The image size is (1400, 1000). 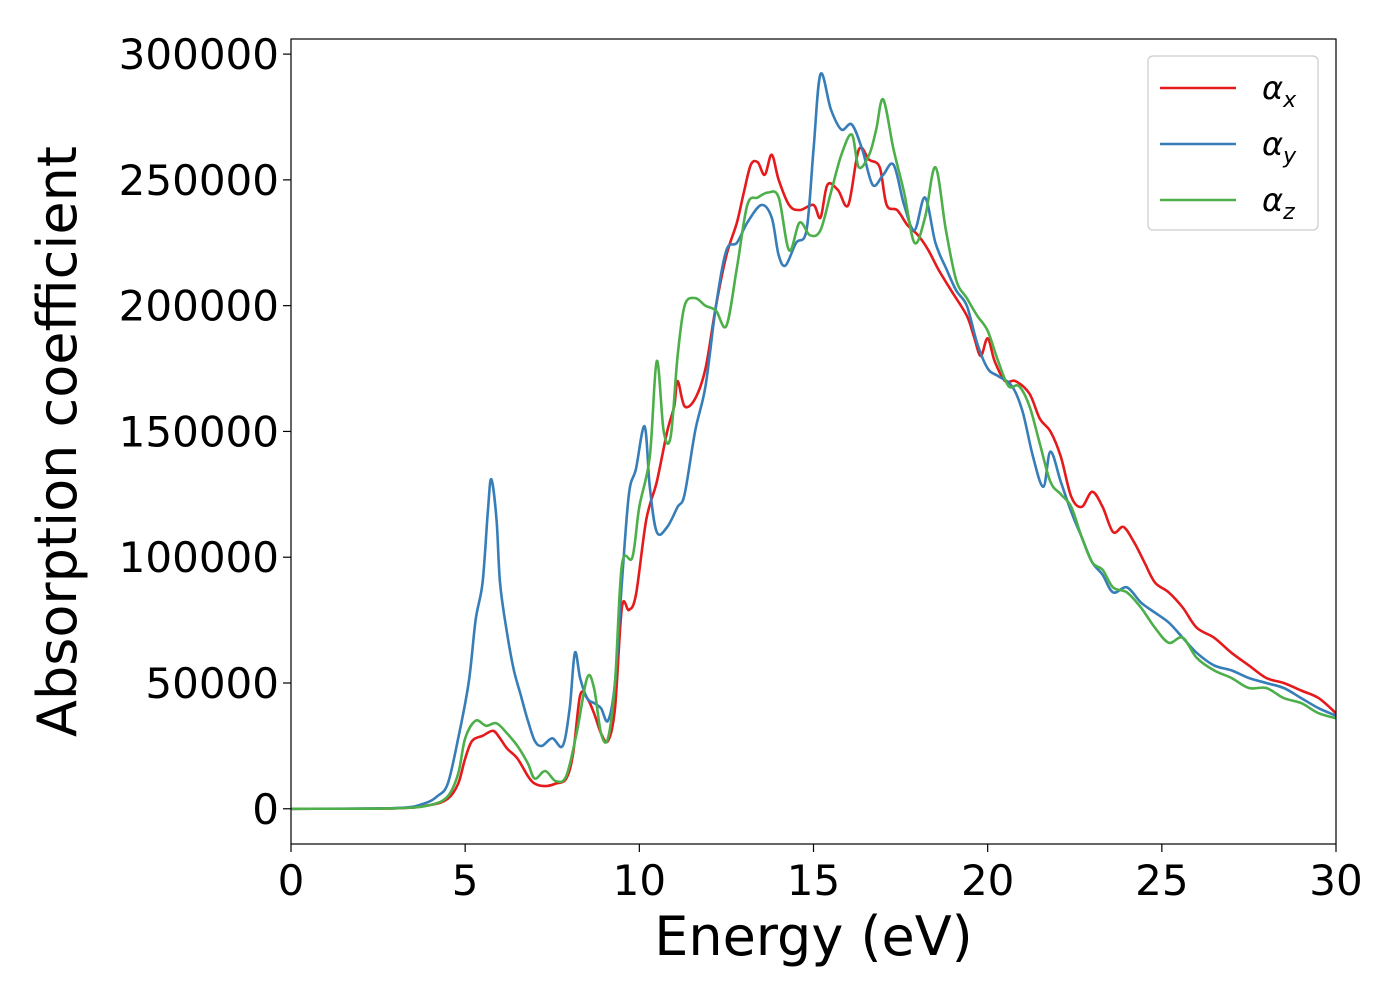 I want to click on y-tick-label: 100000, so click(x=199, y=557).